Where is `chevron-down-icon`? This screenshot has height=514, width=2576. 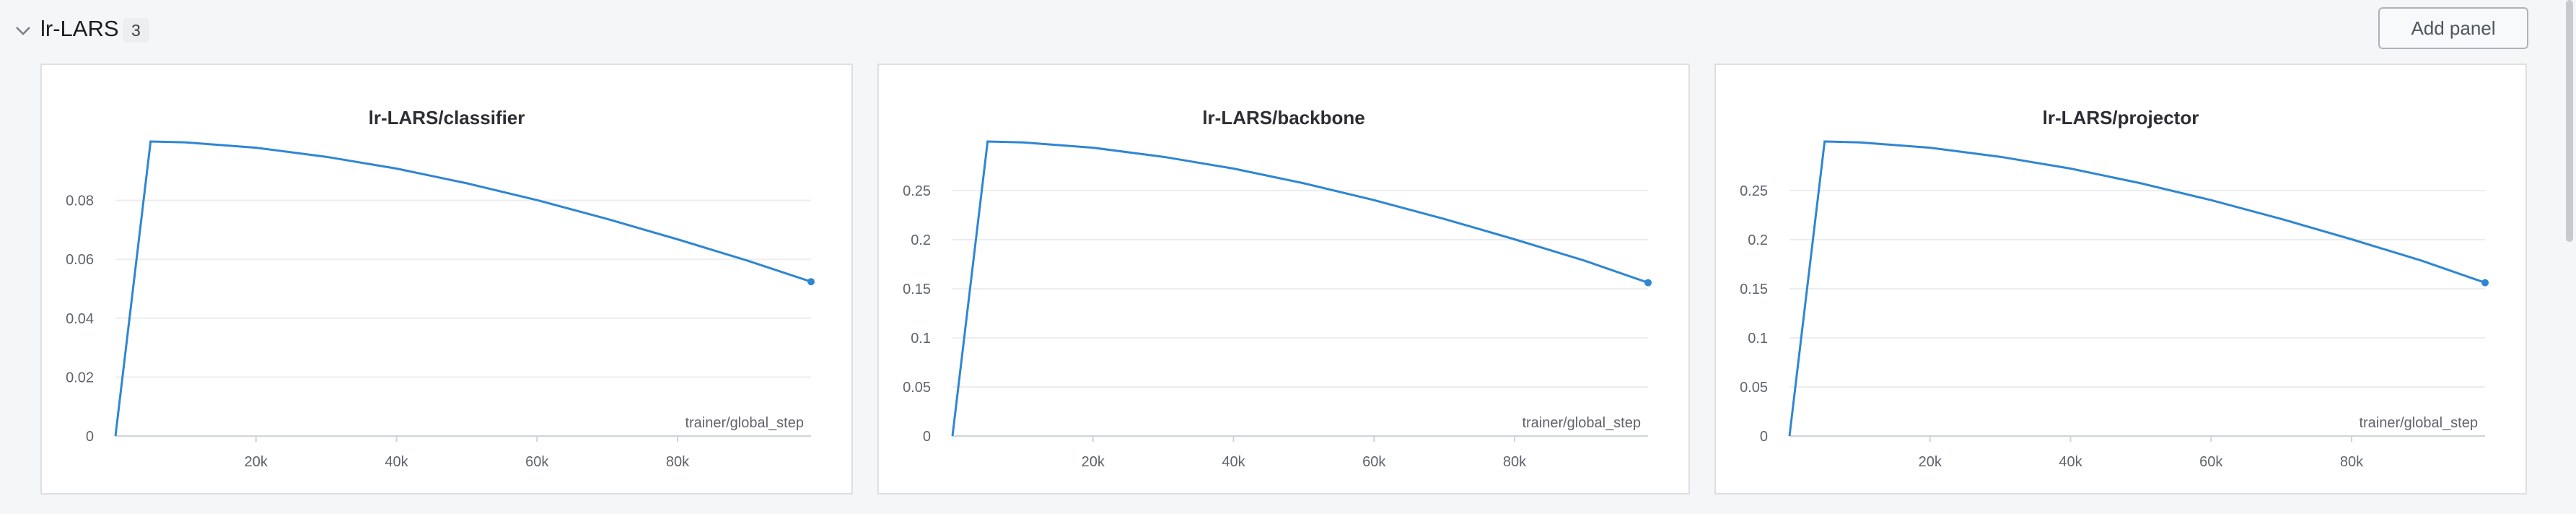
chevron-down-icon is located at coordinates (23, 30).